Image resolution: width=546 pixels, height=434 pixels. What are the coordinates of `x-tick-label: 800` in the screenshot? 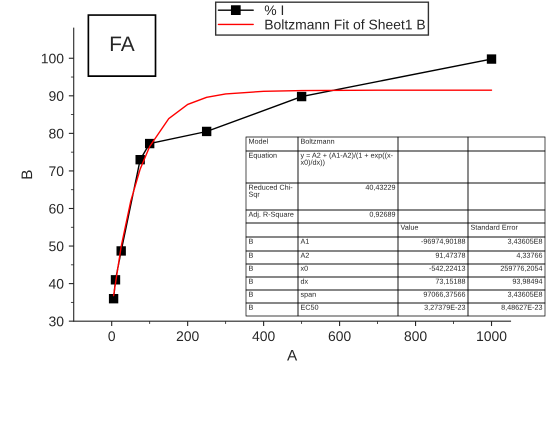 It's located at (415, 336).